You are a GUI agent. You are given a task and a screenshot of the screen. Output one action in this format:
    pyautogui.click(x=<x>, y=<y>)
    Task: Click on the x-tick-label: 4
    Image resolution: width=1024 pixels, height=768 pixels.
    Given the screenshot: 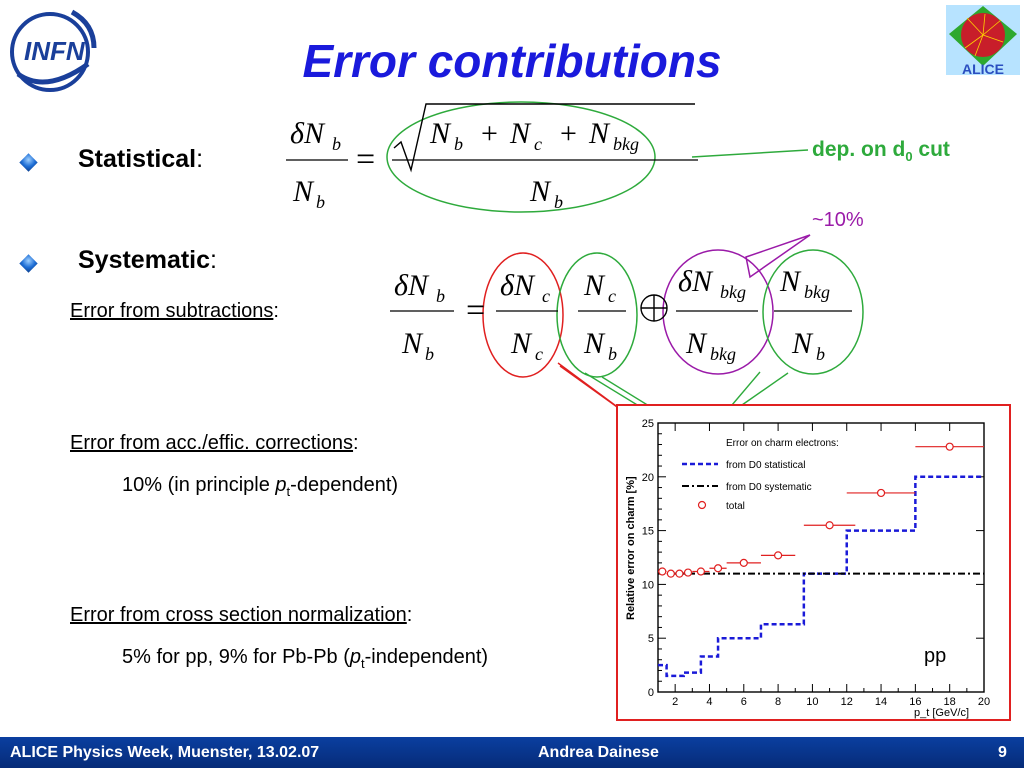 What is the action you would take?
    pyautogui.click(x=709, y=702)
    